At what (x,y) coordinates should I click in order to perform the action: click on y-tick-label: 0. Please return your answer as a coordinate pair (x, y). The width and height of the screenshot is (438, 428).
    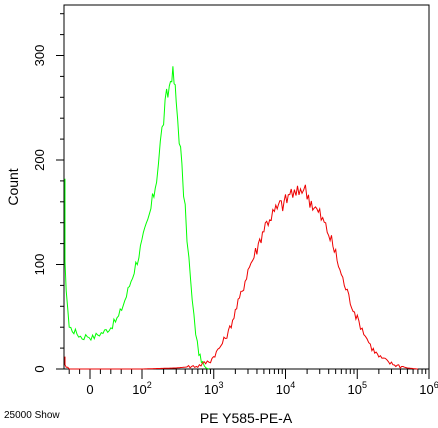
    Looking at the image, I should click on (39, 368).